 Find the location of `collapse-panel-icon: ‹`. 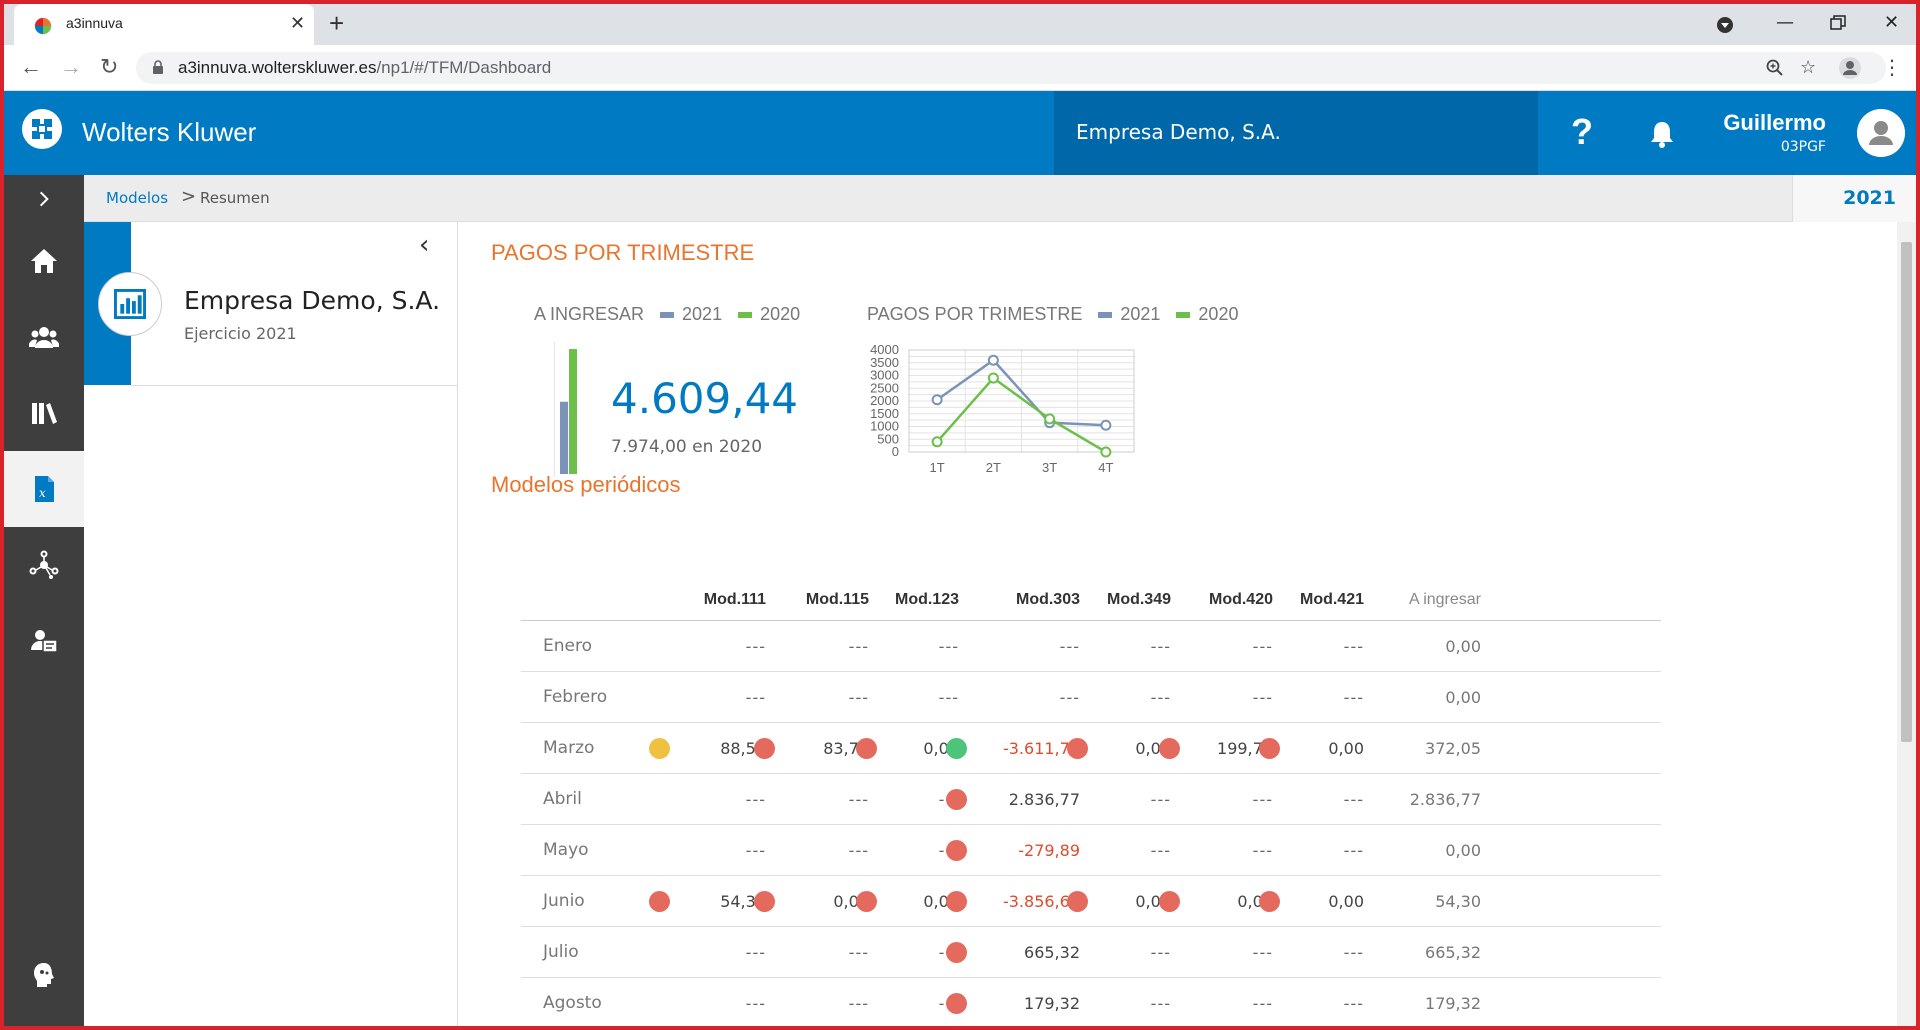

collapse-panel-icon: ‹ is located at coordinates (424, 245).